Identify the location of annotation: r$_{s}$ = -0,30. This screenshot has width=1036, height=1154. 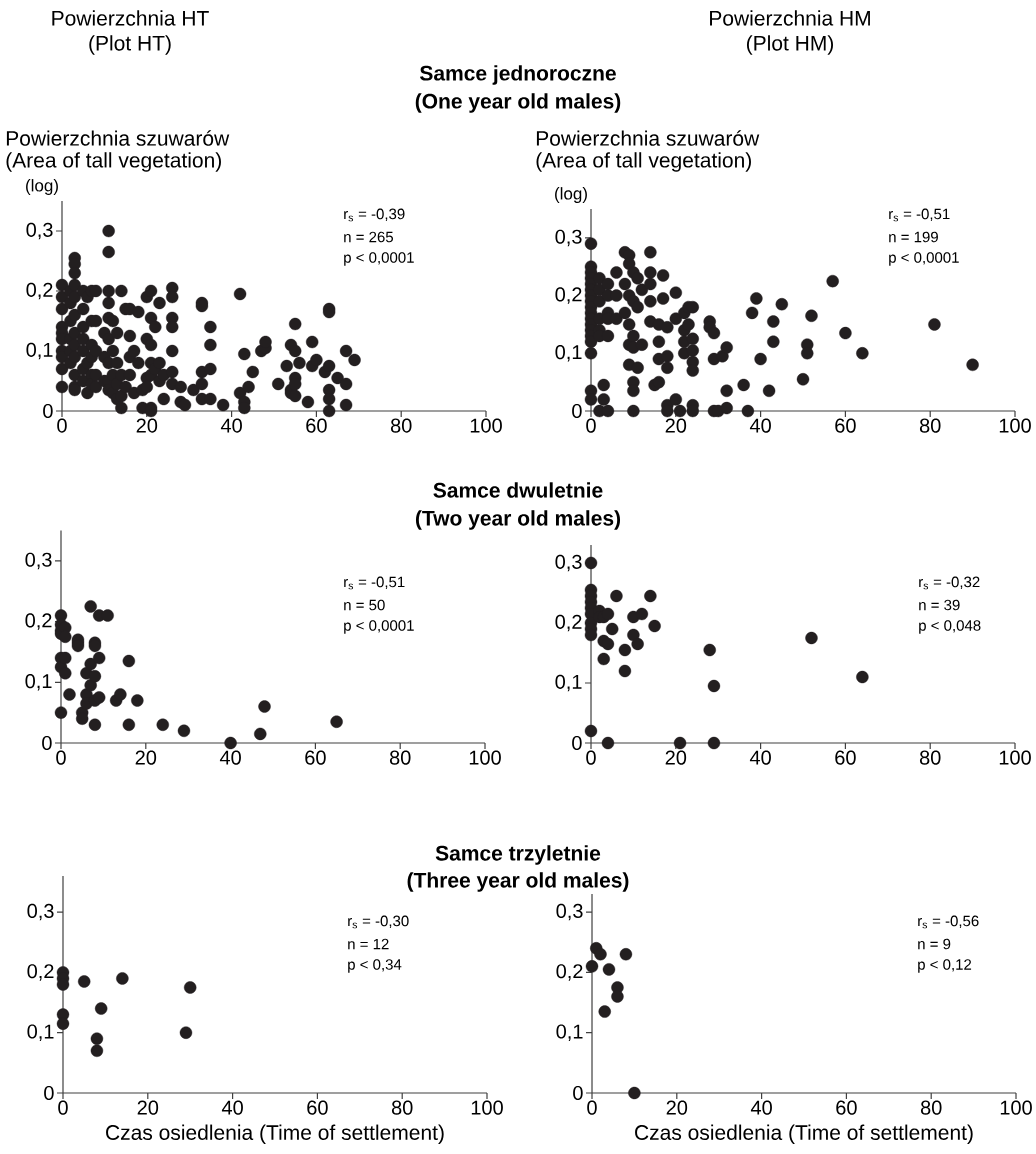
(378, 922).